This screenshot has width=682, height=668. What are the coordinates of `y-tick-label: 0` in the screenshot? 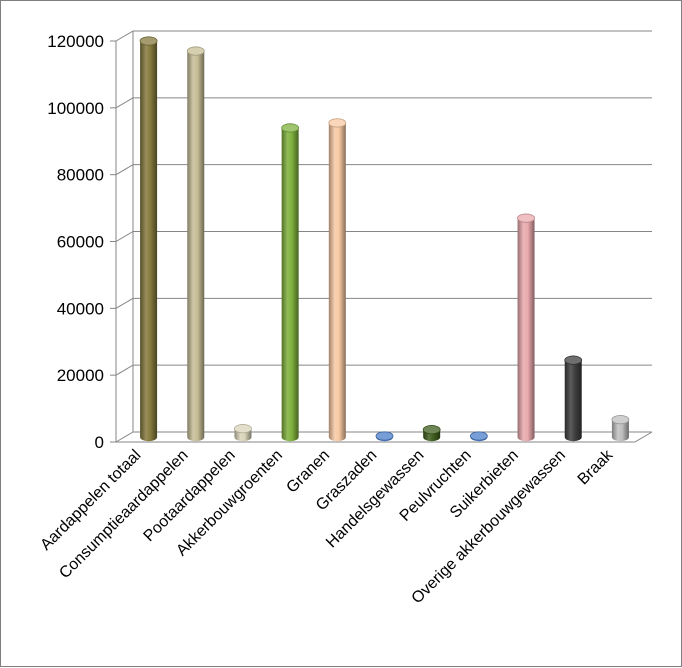 It's located at (99, 442).